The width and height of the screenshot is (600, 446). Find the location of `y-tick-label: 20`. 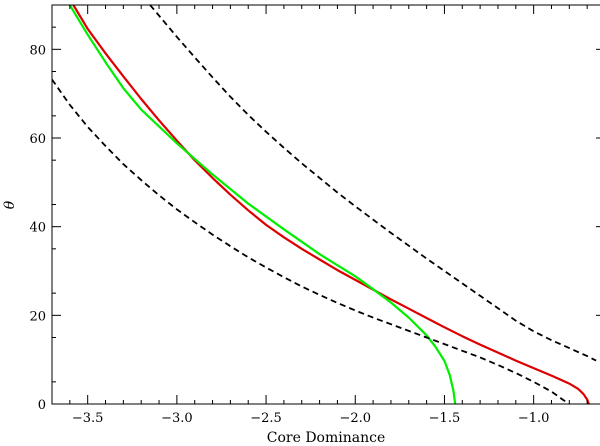

y-tick-label: 20 is located at coordinates (37, 316).